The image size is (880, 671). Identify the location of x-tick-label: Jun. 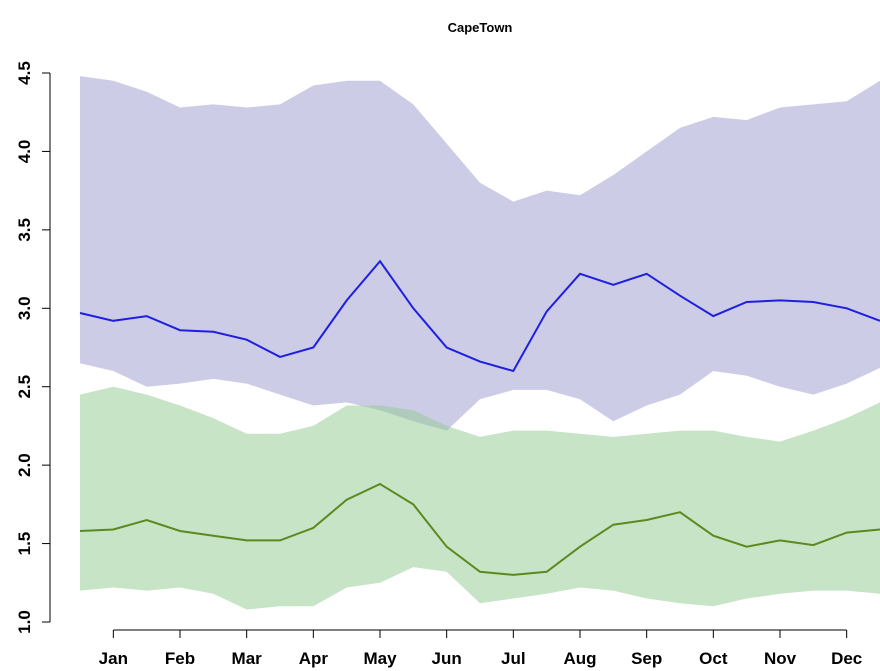
(447, 658).